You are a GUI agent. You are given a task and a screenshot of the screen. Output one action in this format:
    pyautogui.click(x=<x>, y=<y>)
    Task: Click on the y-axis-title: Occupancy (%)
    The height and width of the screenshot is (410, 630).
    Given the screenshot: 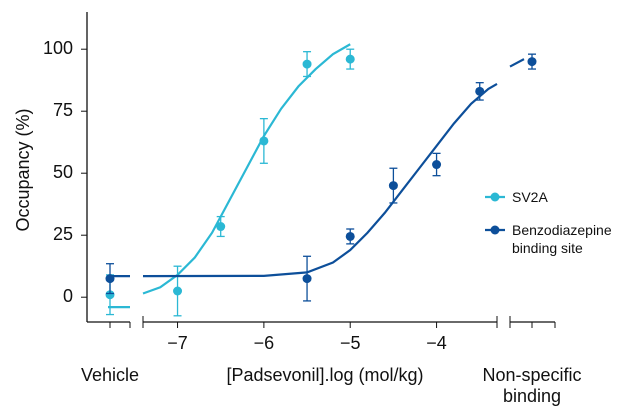 What is the action you would take?
    pyautogui.click(x=23, y=169)
    